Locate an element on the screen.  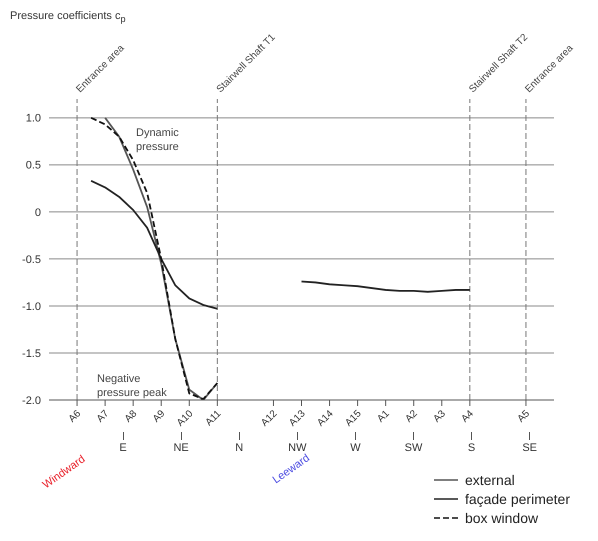
legend-label: façade perimeter is located at coordinates (517, 498).